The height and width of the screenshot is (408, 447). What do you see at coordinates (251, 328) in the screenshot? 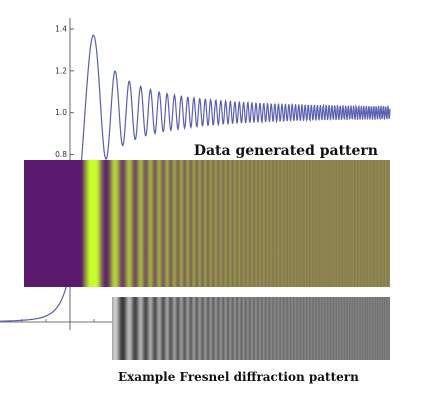
I see `photo-pattern-image` at bounding box center [251, 328].